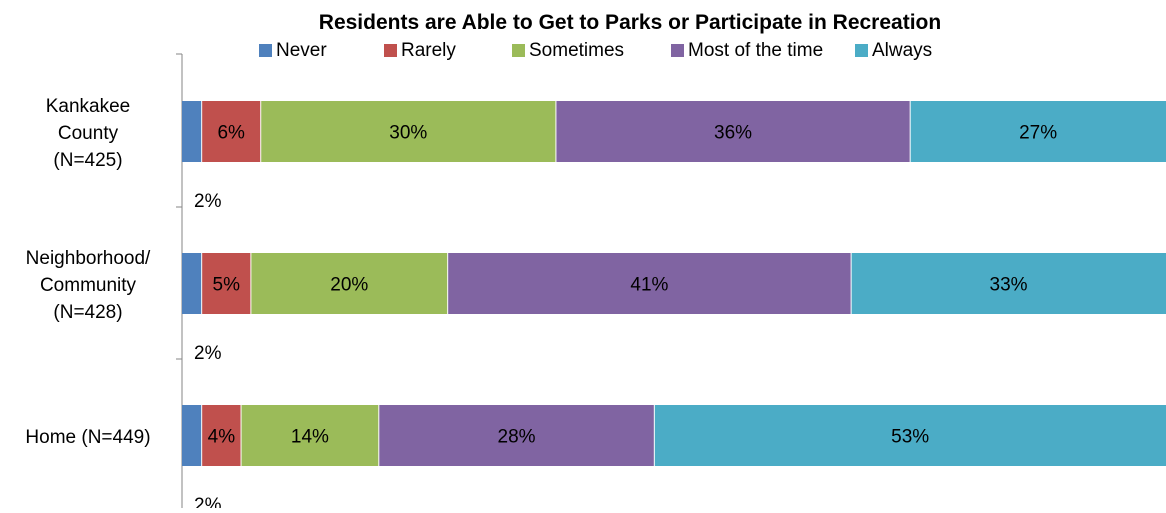 The height and width of the screenshot is (513, 1166). What do you see at coordinates (88, 106) in the screenshot?
I see `category-label: Kankakee` at bounding box center [88, 106].